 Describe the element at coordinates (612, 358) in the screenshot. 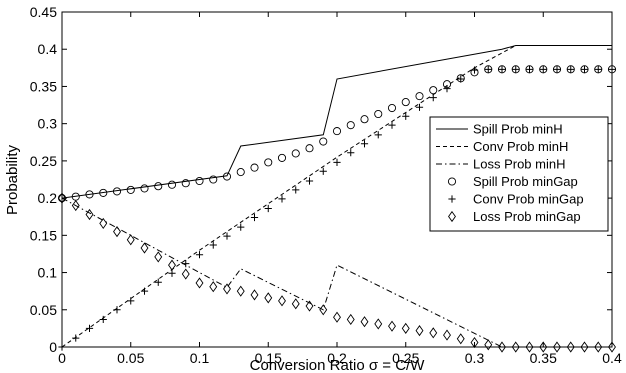

I see `x-tick-label: 0.4` at that location.